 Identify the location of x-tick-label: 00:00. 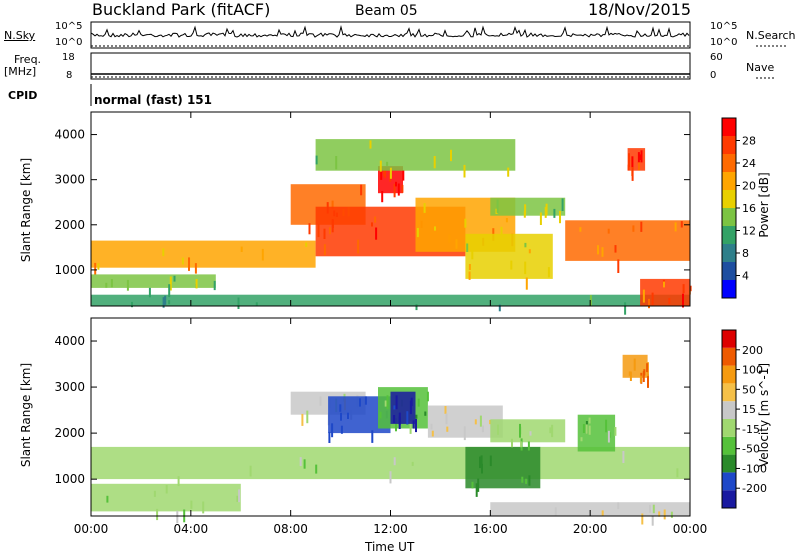
(91, 529).